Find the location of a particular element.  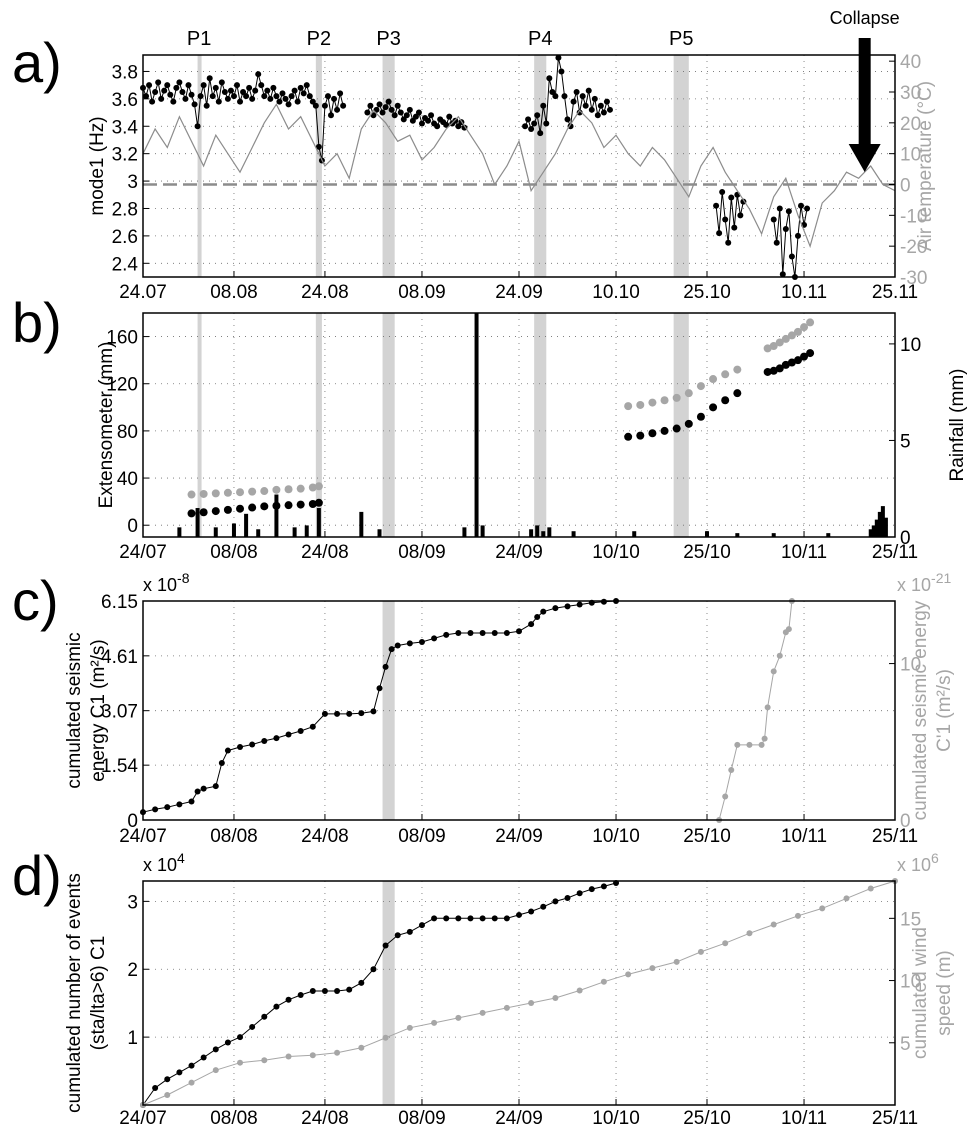

y-tick-label: 6.15 is located at coordinates (119, 602).